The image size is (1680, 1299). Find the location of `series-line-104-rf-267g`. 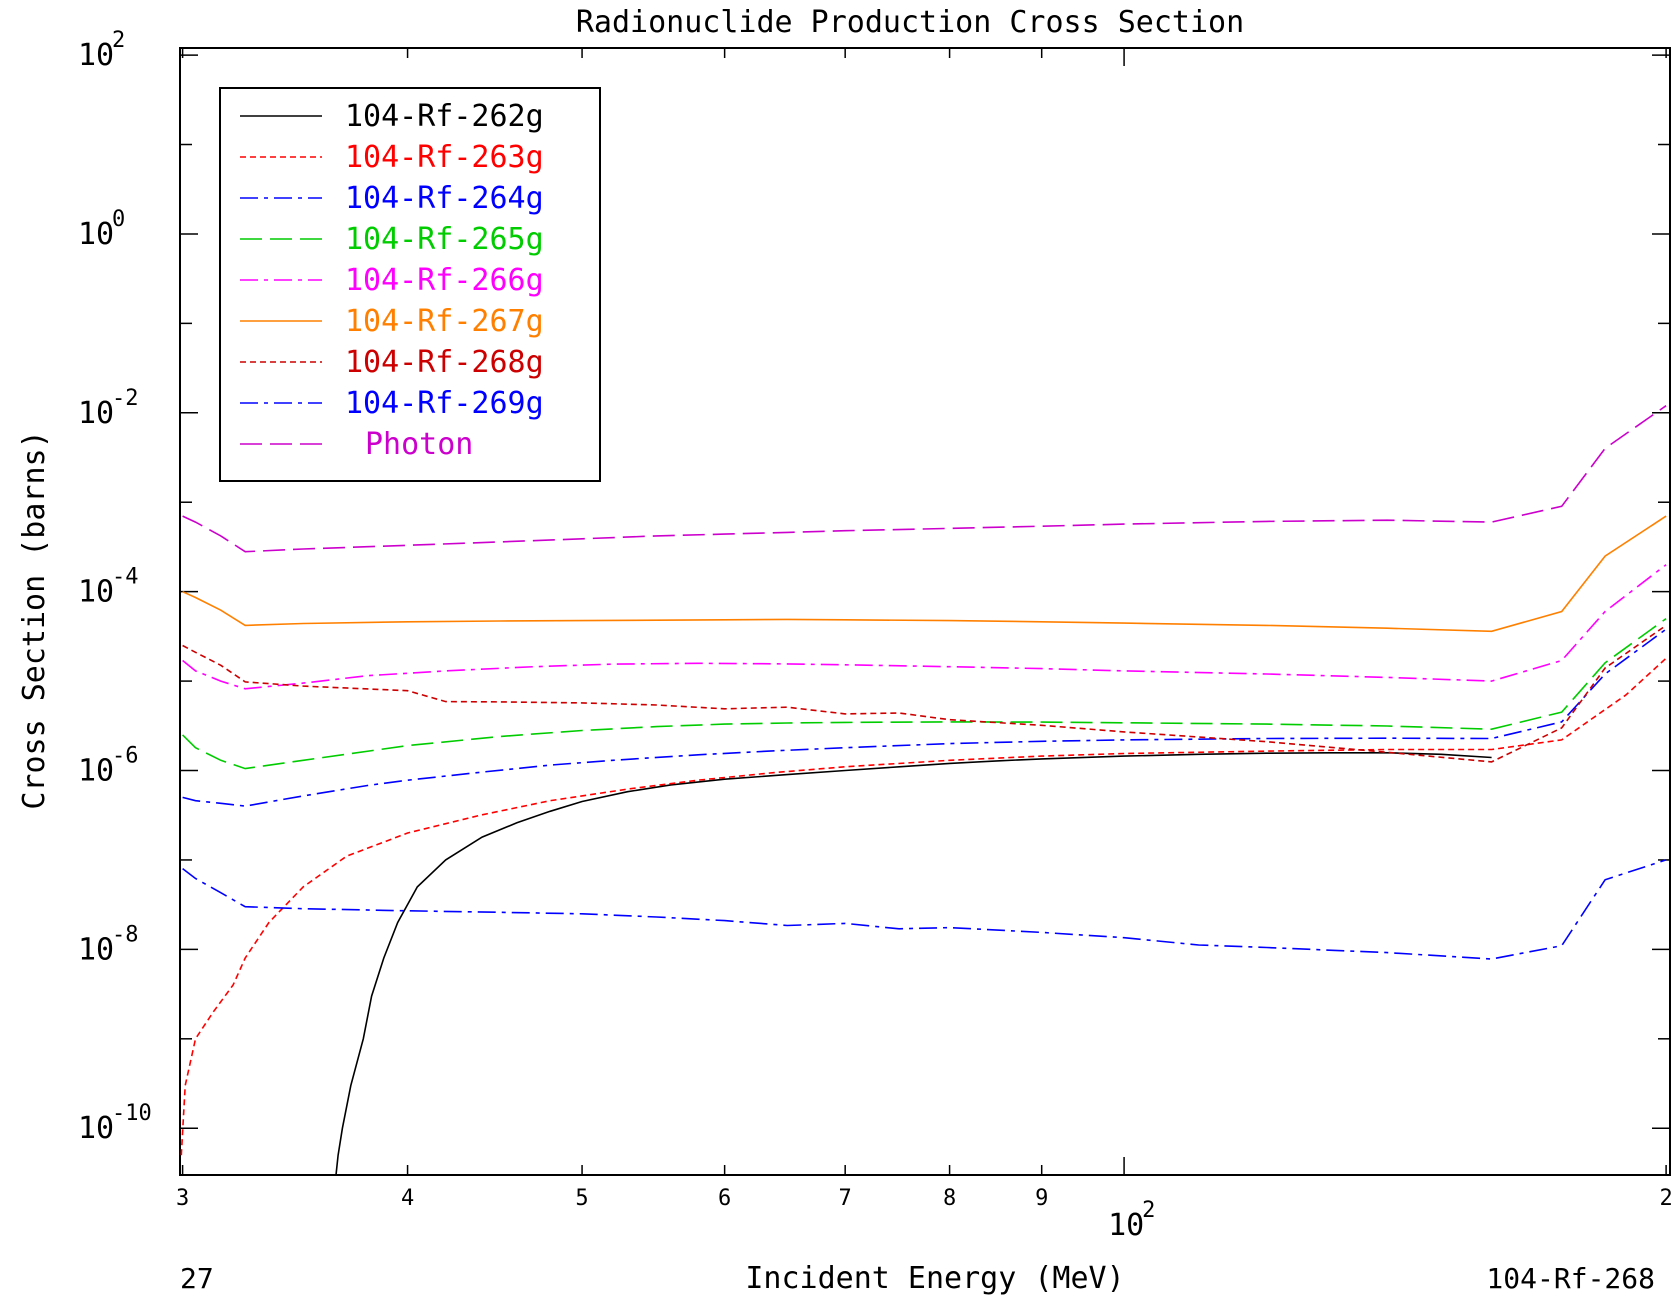

series-line-104-rf-267g is located at coordinates (924, 574).